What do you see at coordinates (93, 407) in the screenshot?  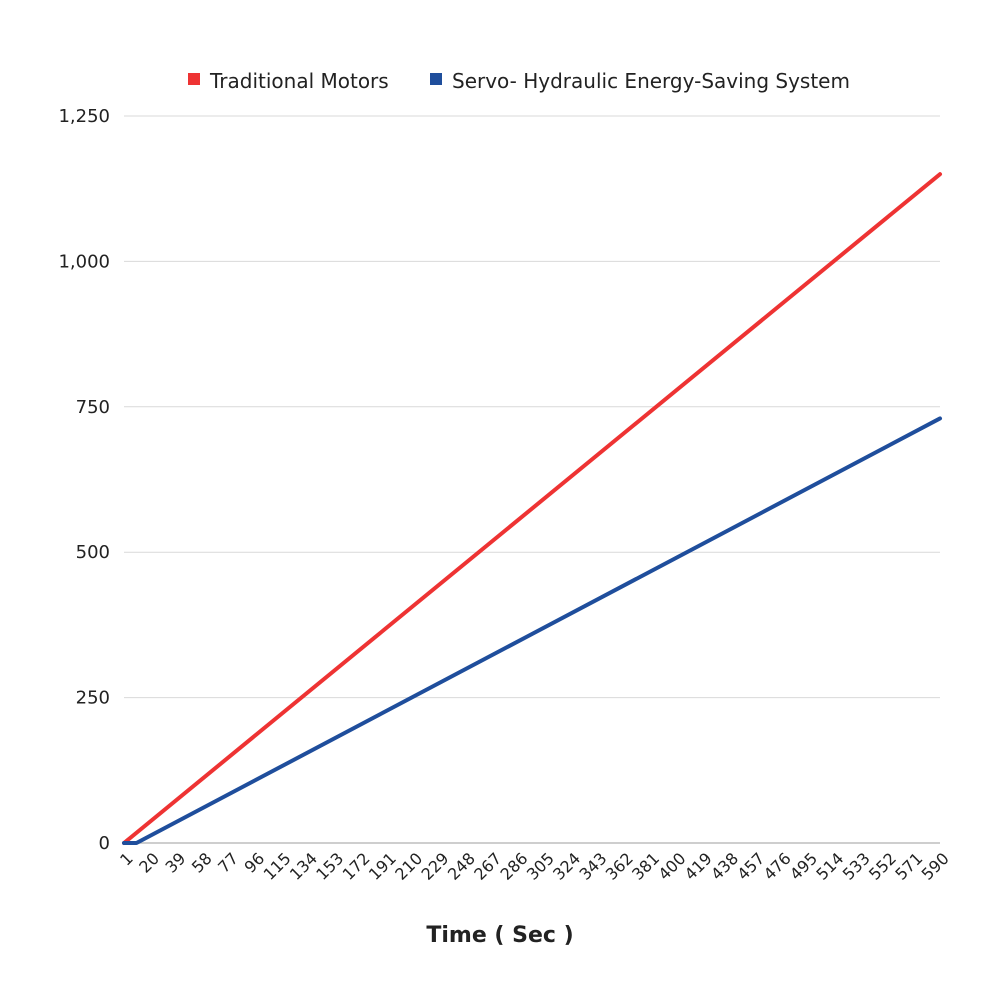 I see `y-tick-label: 750` at bounding box center [93, 407].